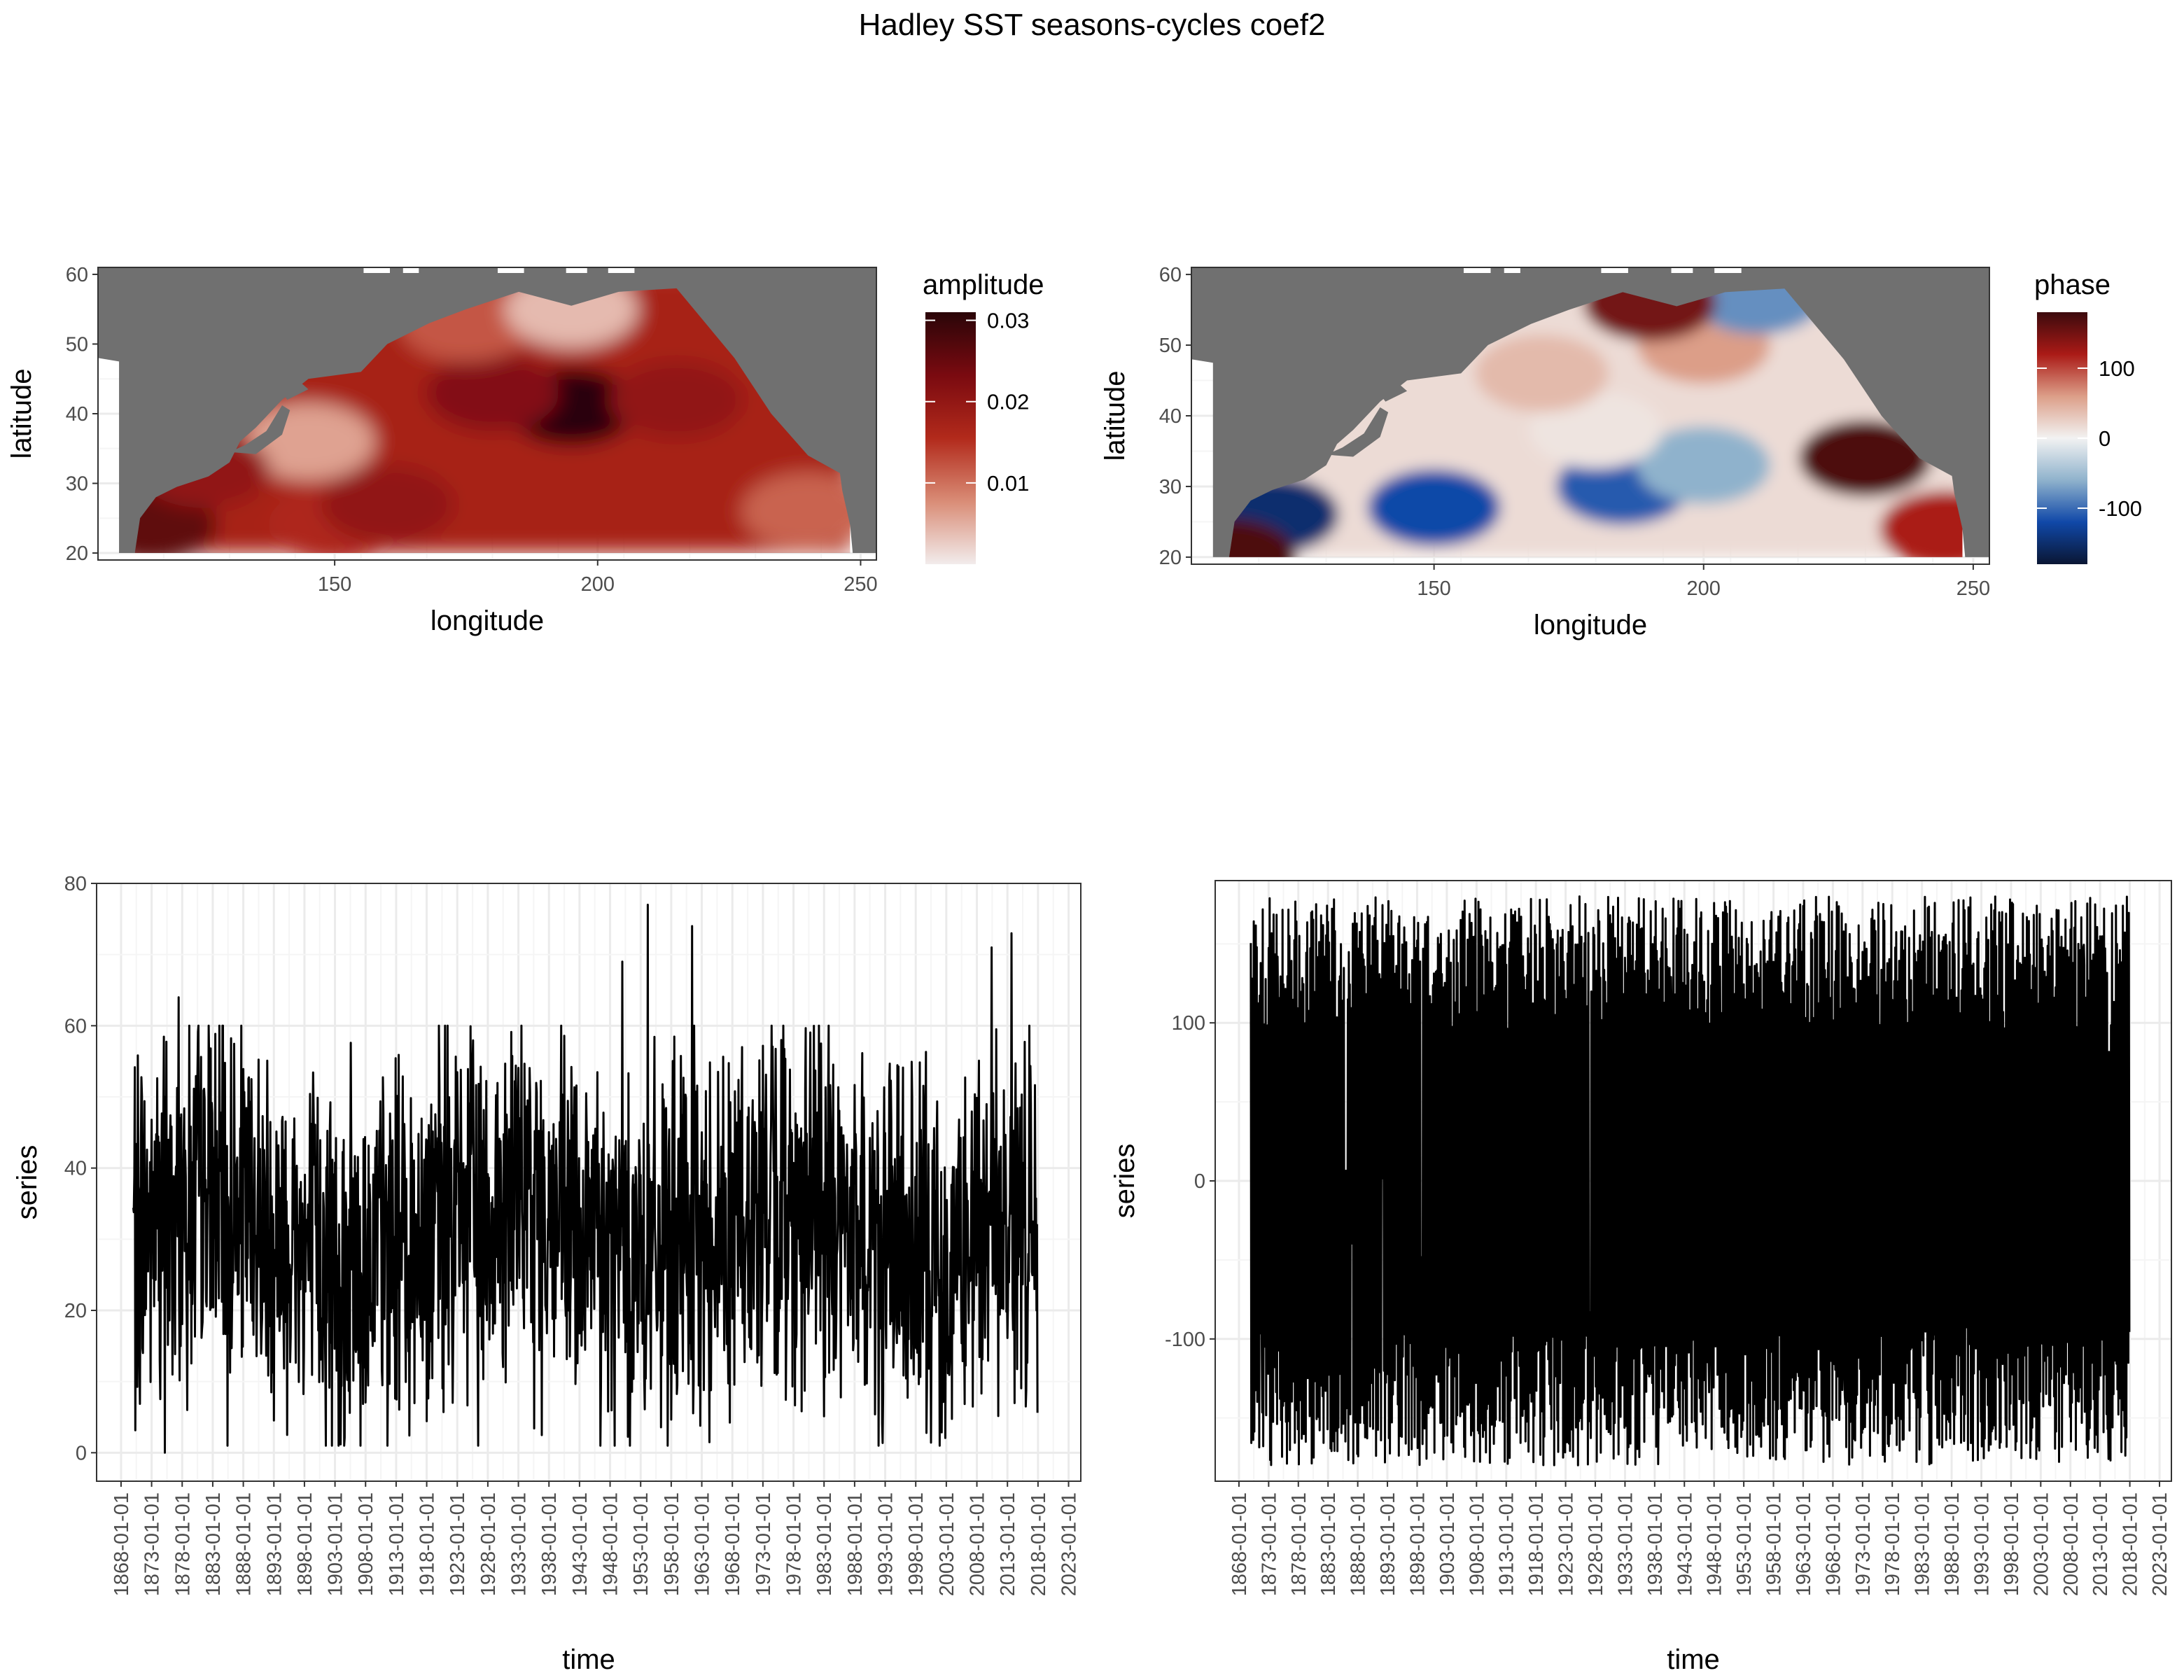  I want to click on legend-tick-label: -100, so click(2120, 508).